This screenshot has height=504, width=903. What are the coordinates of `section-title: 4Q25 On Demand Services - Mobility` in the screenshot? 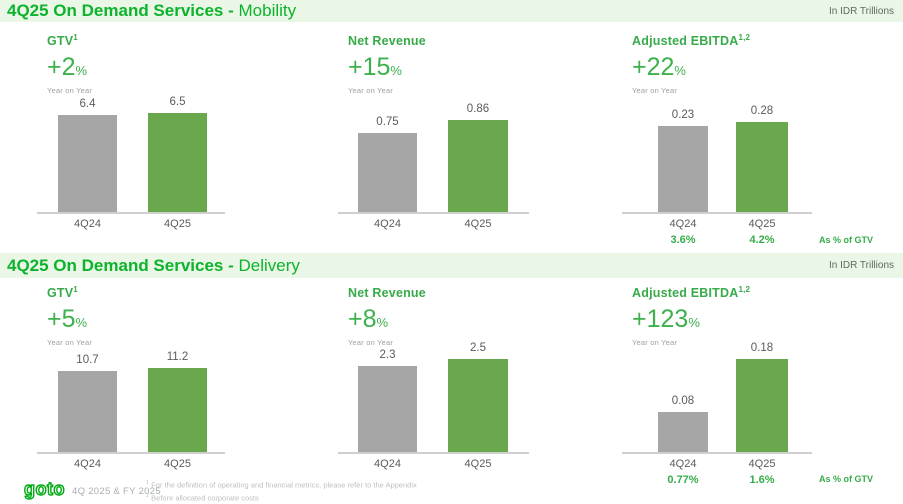 It's located at (151, 11).